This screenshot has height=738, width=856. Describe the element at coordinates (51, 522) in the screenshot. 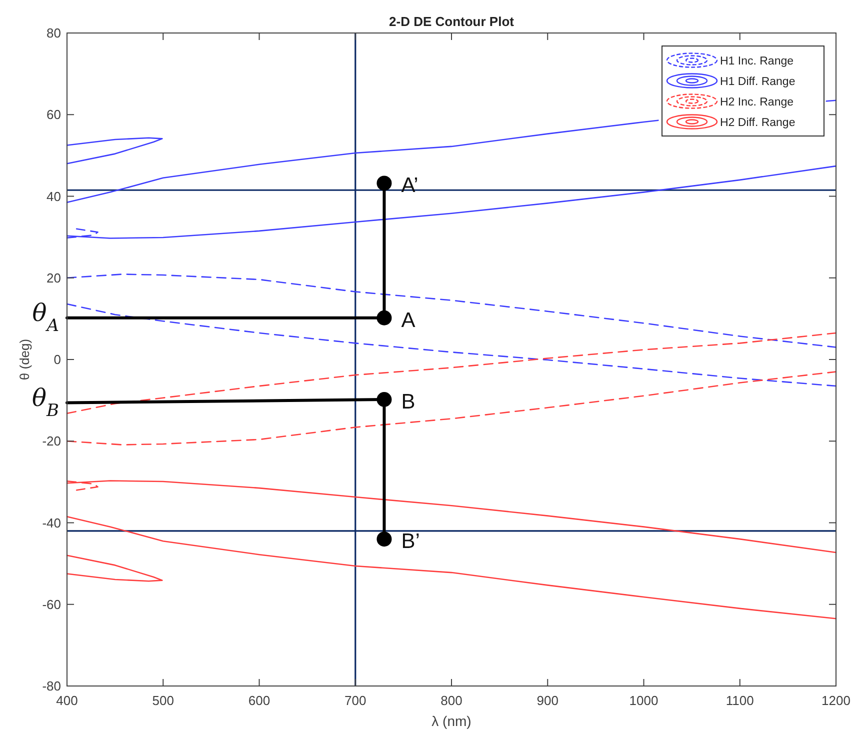

I see `y-tick-label: -40` at that location.